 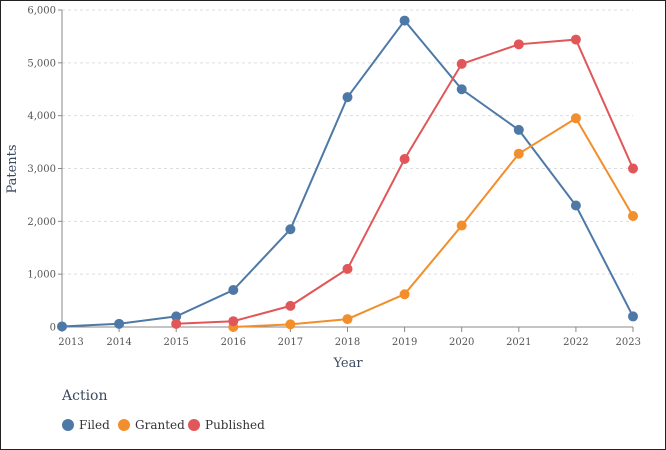 What do you see at coordinates (290, 342) in the screenshot?
I see `x-tick-label: 2017` at bounding box center [290, 342].